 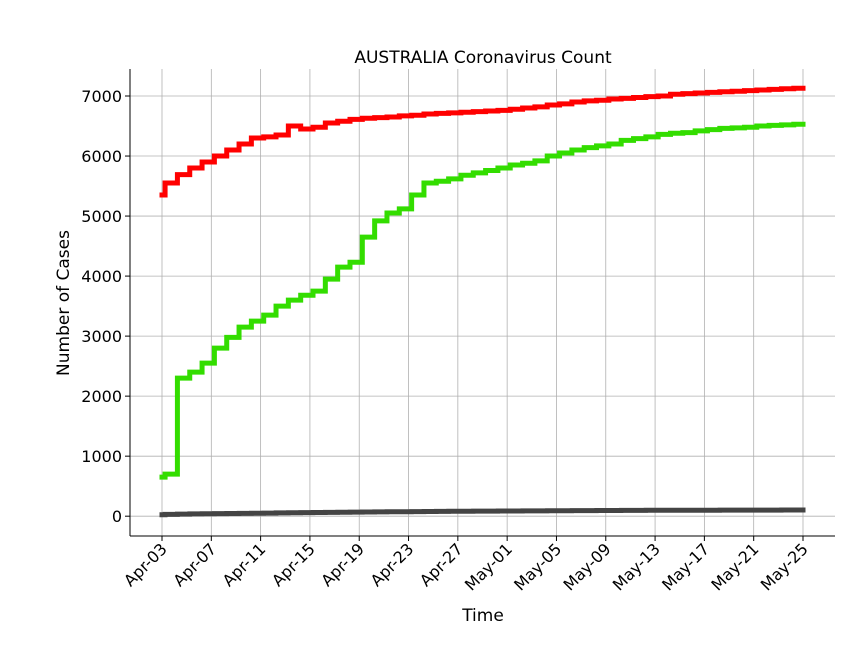 I want to click on y-axis-label: Number of Cases, so click(x=64, y=303).